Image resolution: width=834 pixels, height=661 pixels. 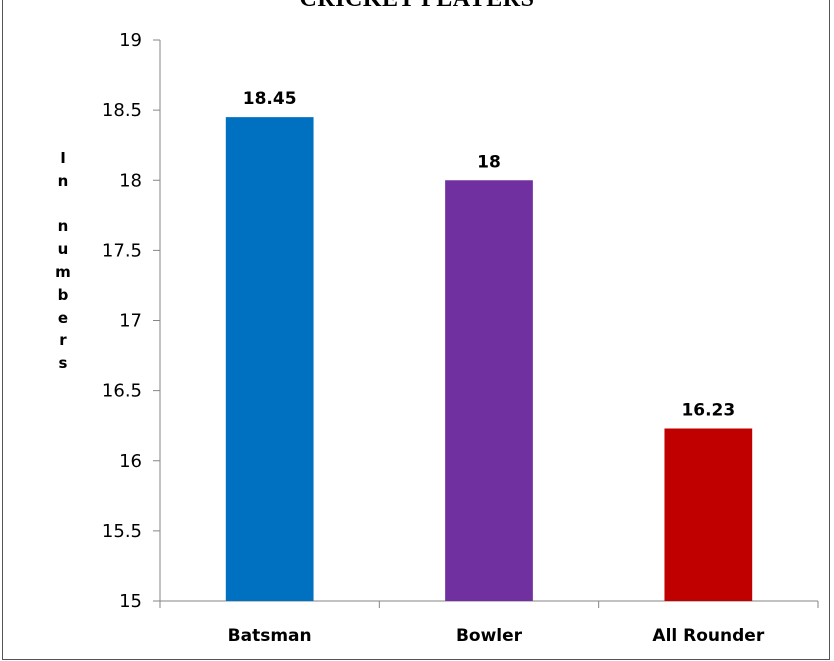 I want to click on chart-title: CRICKET PLAYERS, so click(x=417, y=6).